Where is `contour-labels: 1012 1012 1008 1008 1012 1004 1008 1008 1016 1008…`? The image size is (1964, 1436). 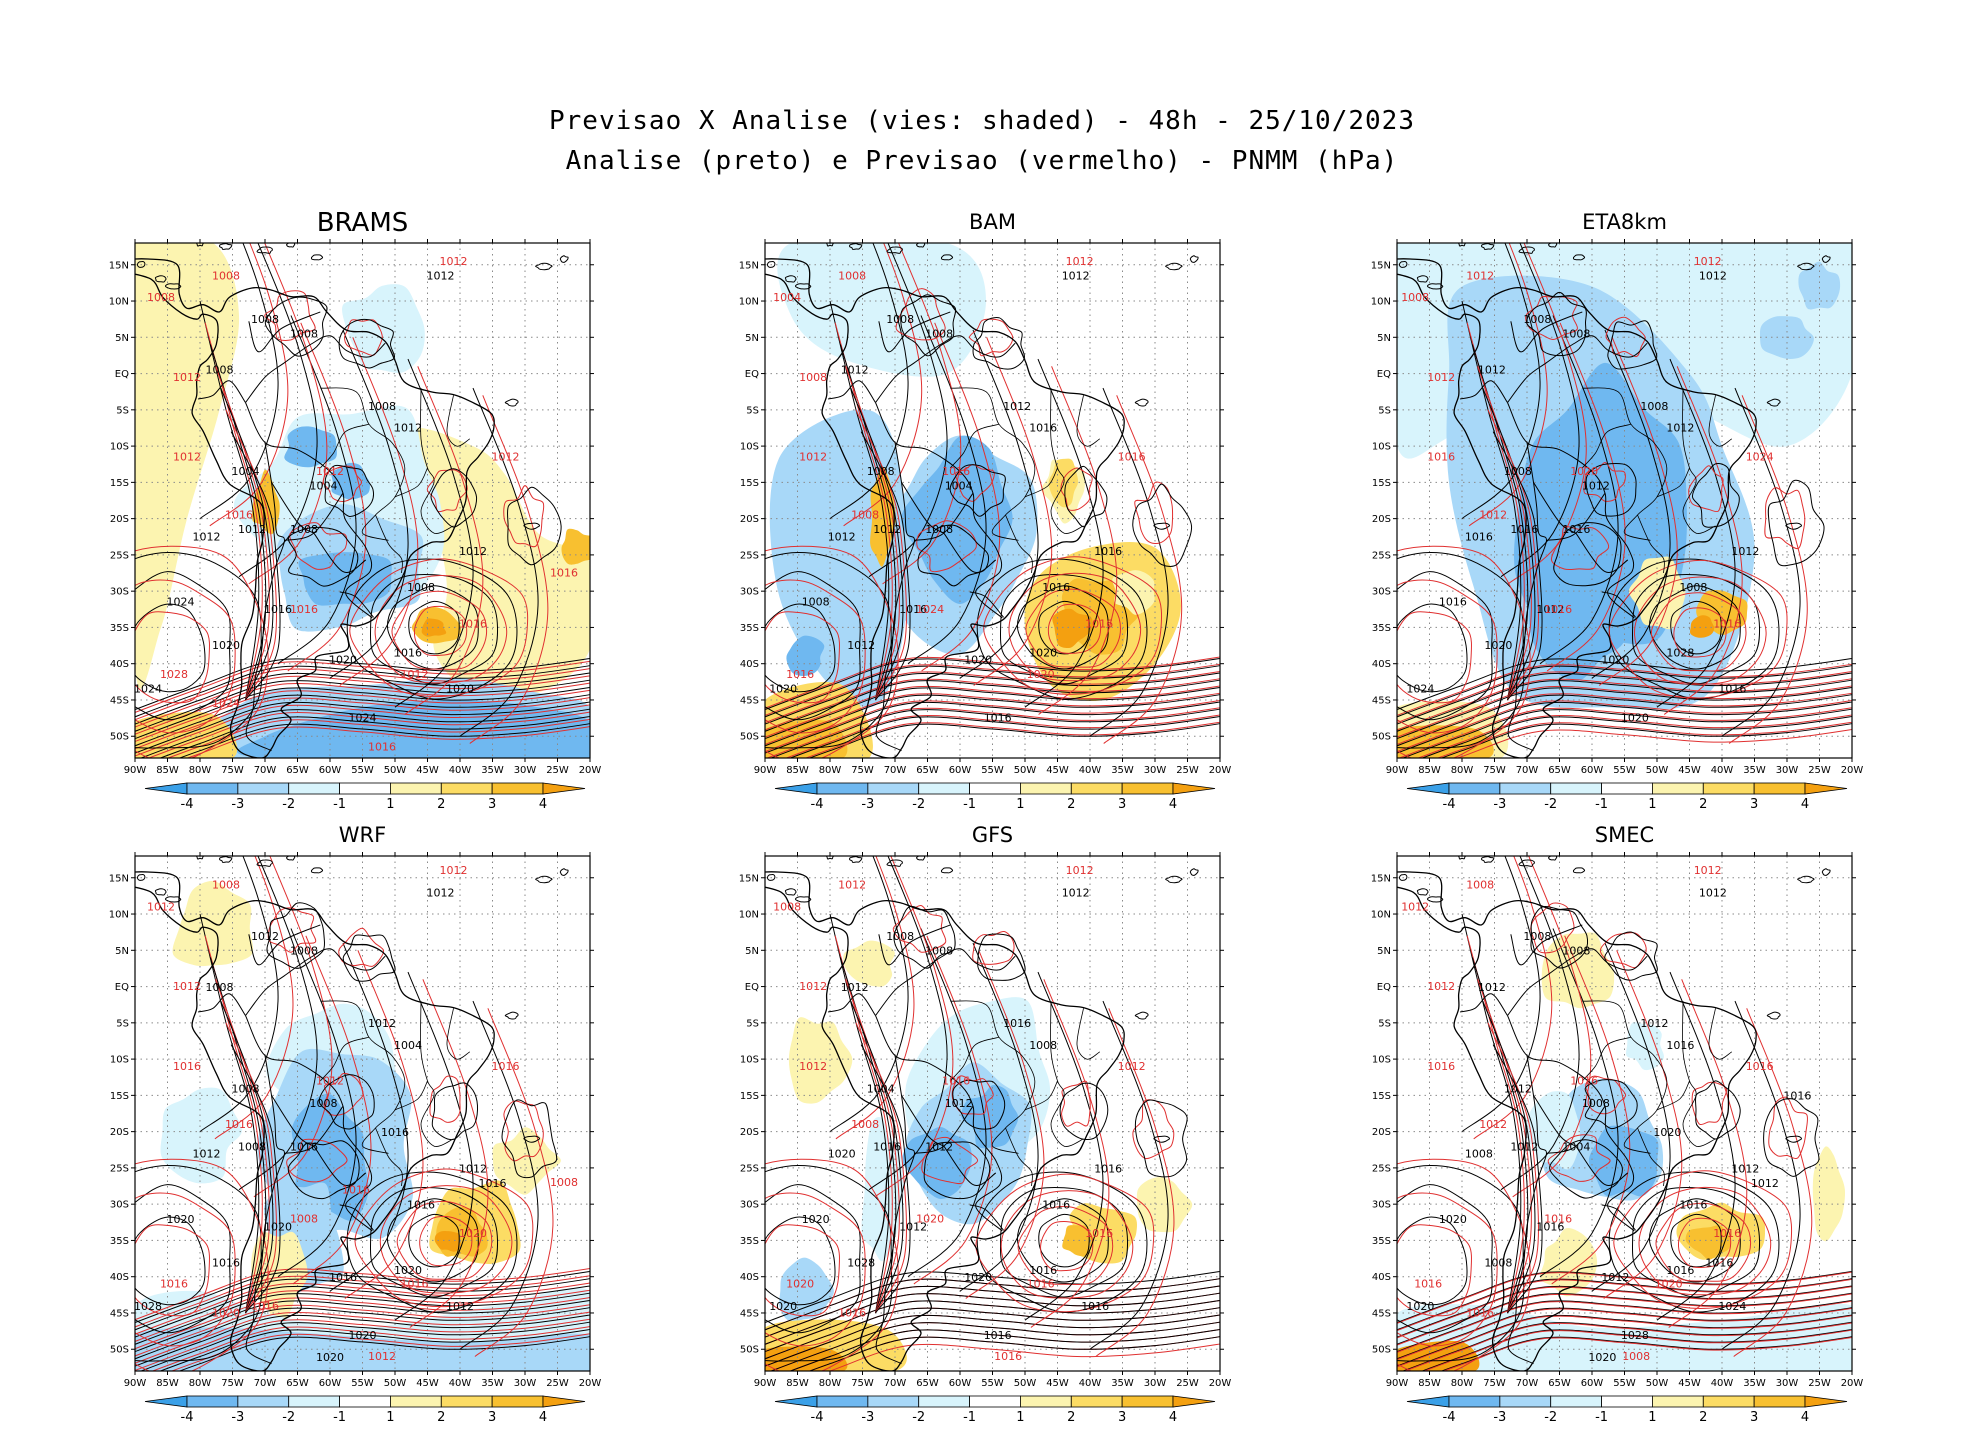
contour-labels: 1012 1012 1008 1008 1012 1004 1008 1008 1016 1008… is located at coordinates (356, 1114).